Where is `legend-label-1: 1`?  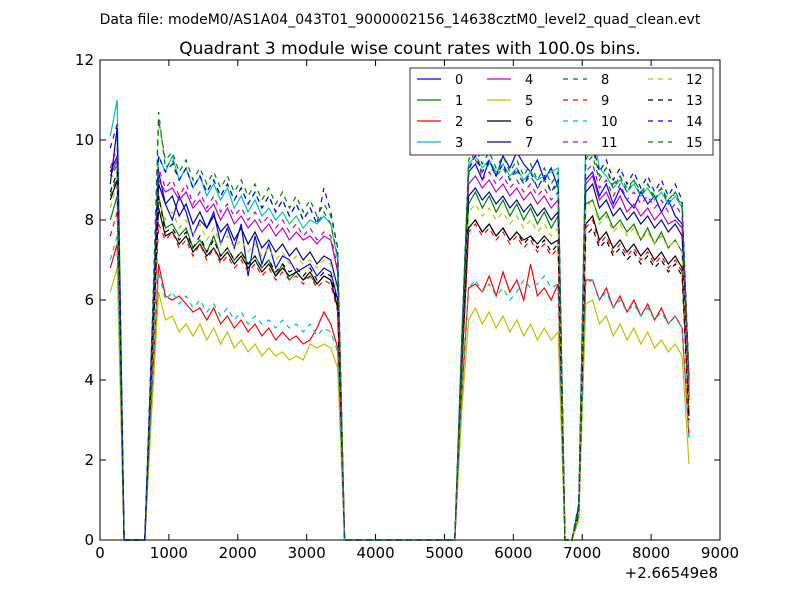 legend-label-1: 1 is located at coordinates (459, 101).